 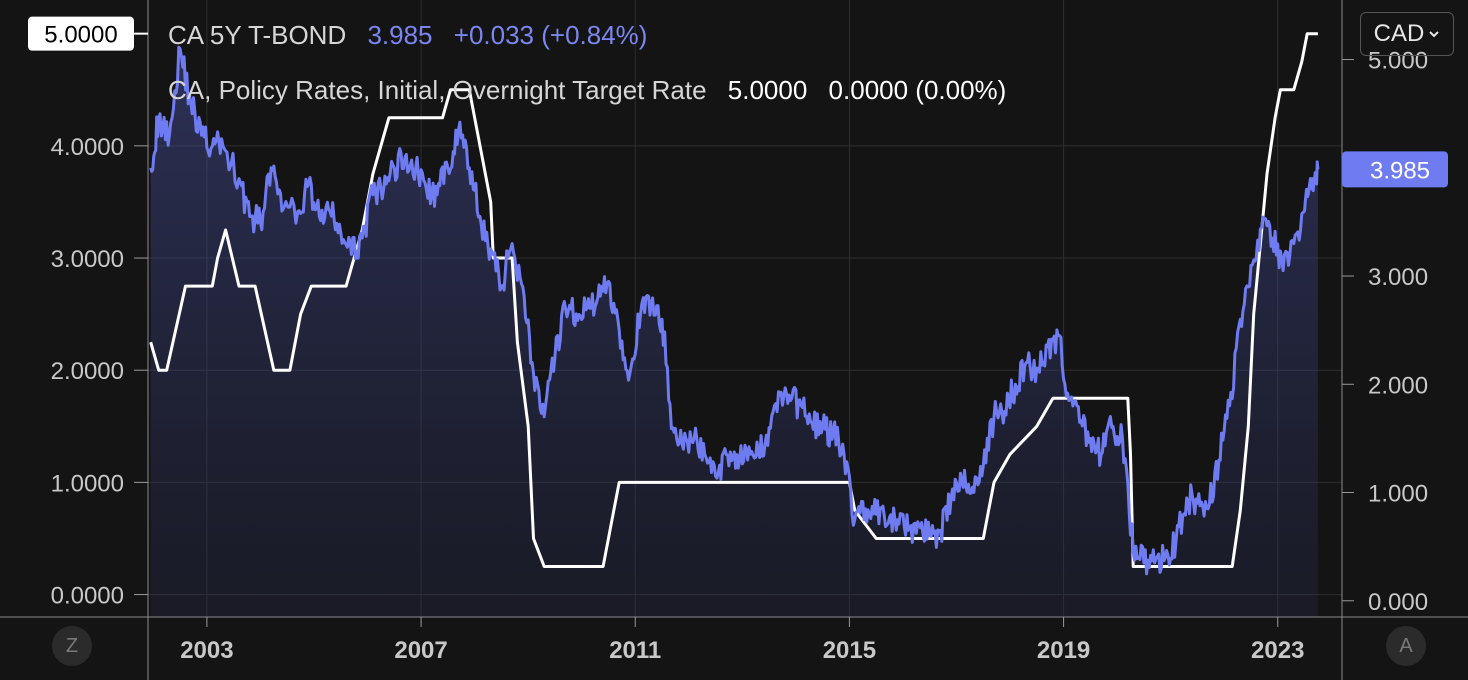 I want to click on x-tick-label: 2019, so click(x=1063, y=650).